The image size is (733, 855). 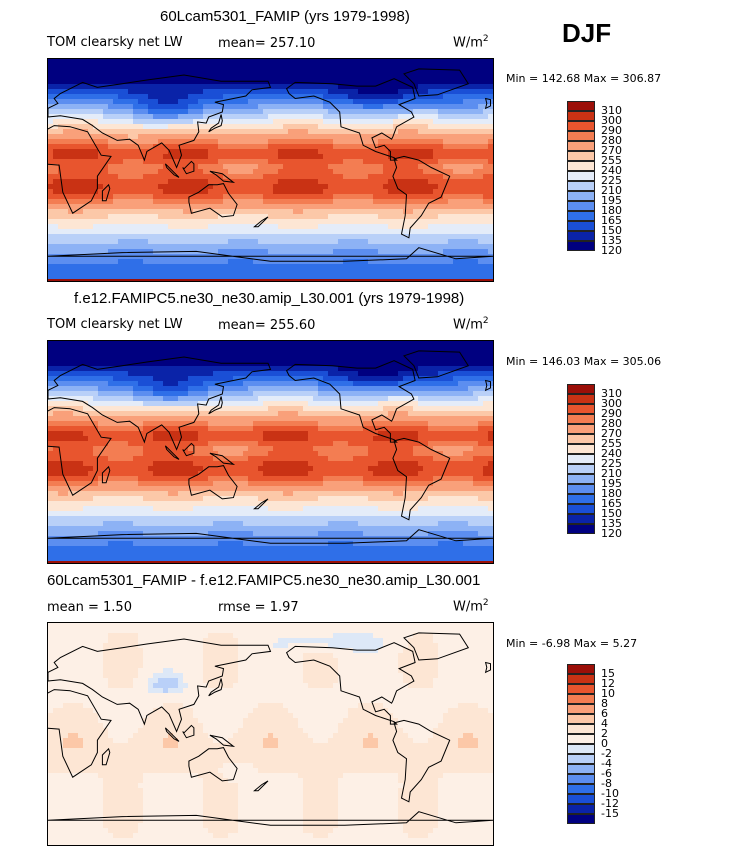 What do you see at coordinates (285, 16) in the screenshot?
I see `panel1-title: 60Lcam5301_FAMIP (yrs 1979-1998)` at bounding box center [285, 16].